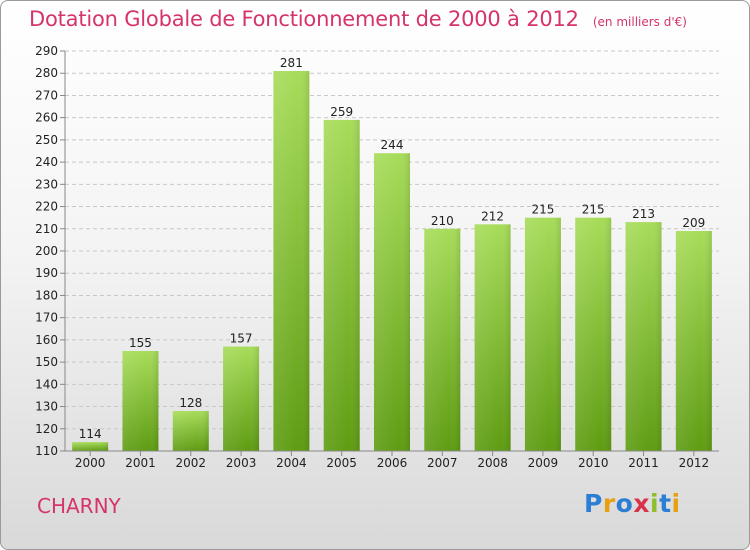 This screenshot has width=750, height=550. I want to click on x-tick-label: 2002, so click(190, 463).